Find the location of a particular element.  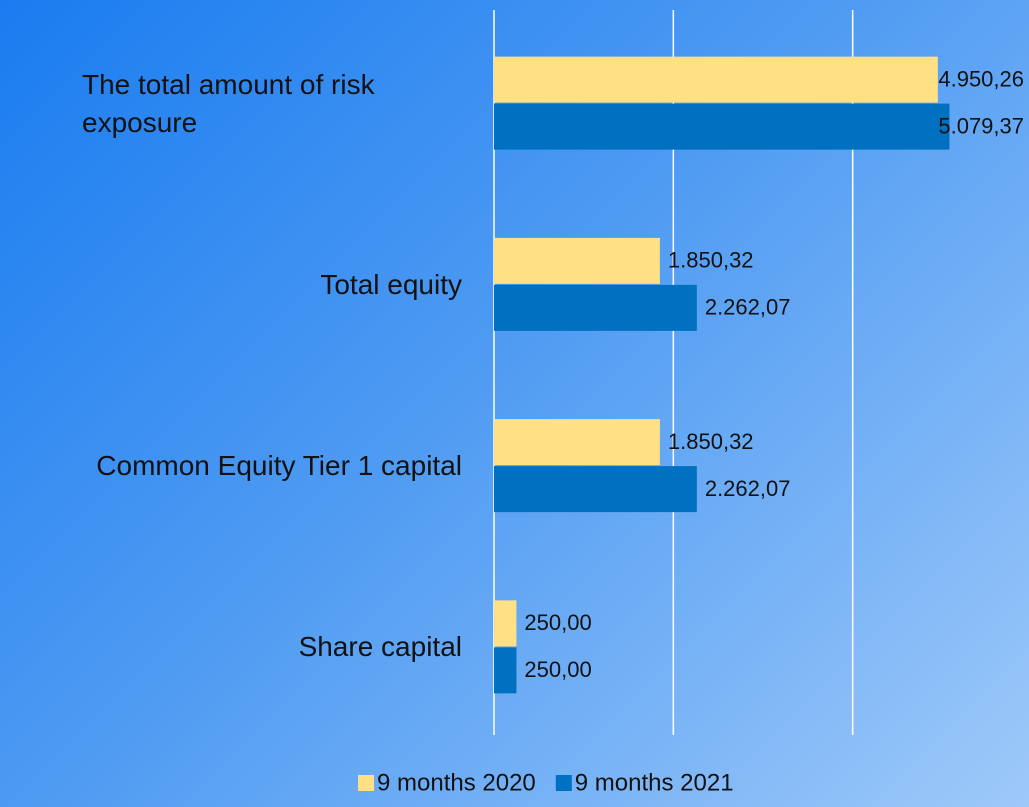

category-label: Share capital is located at coordinates (380, 647).